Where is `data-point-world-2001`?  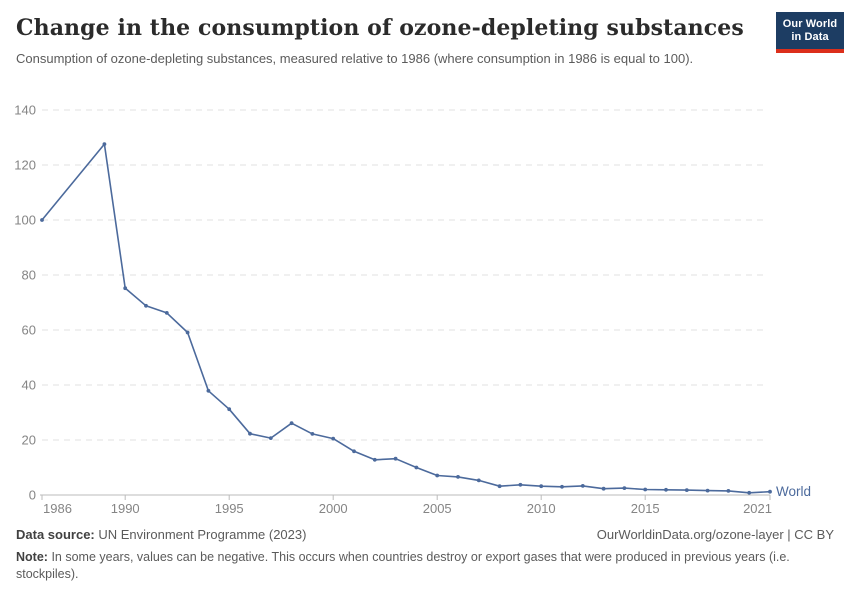
data-point-world-2001 is located at coordinates (354, 451).